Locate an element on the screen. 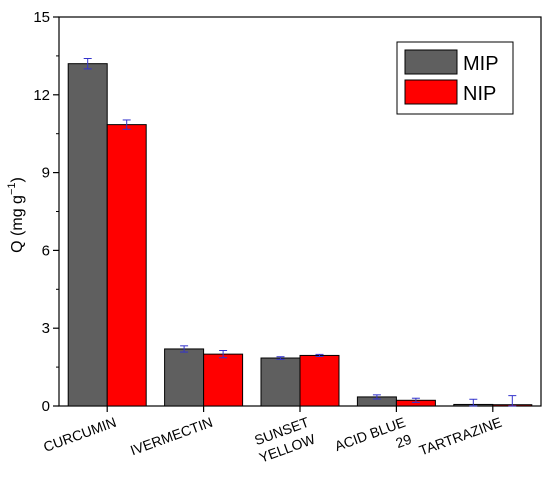 This screenshot has width=550, height=488. x-tick-label-line: CURCUMIN is located at coordinates (79, 434).